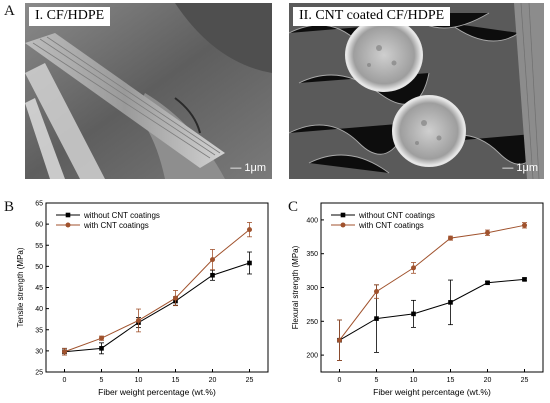 Image resolution: width=550 pixels, height=403 pixels. I want to click on y-tick-label: 400, so click(312, 220).